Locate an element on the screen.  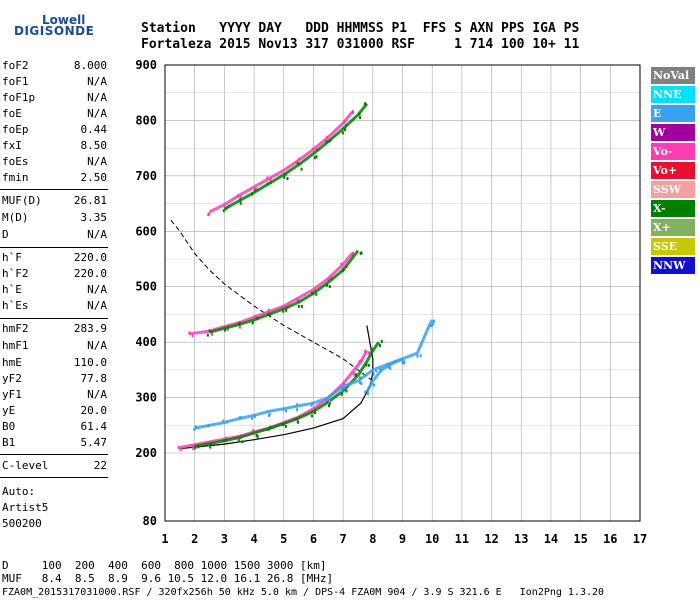
auto-method: Artist5 is located at coordinates (25, 507).